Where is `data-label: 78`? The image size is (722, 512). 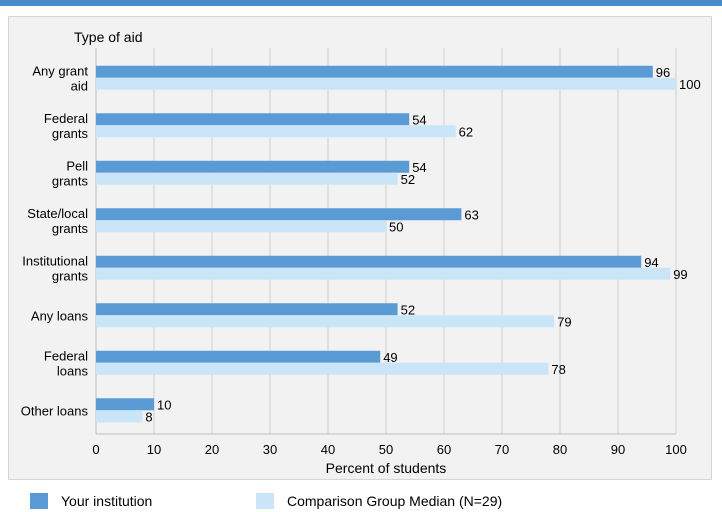 data-label: 78 is located at coordinates (558, 369).